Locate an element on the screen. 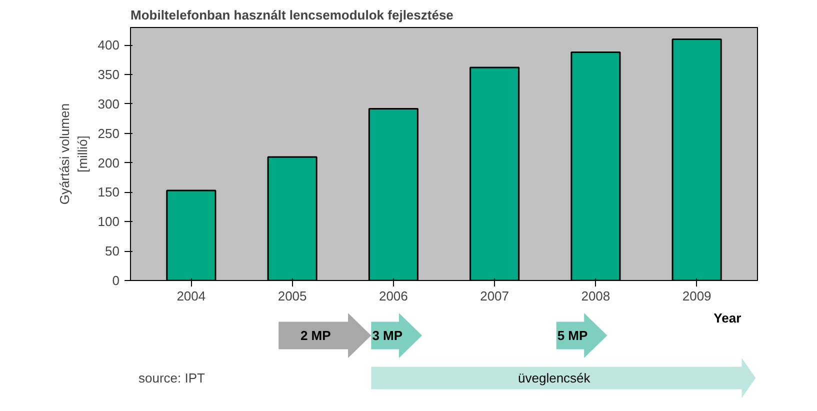 The width and height of the screenshot is (817, 411). chart-title: Mobiltelefonban használt lencsemodulok fejlesztése is located at coordinates (292, 15).